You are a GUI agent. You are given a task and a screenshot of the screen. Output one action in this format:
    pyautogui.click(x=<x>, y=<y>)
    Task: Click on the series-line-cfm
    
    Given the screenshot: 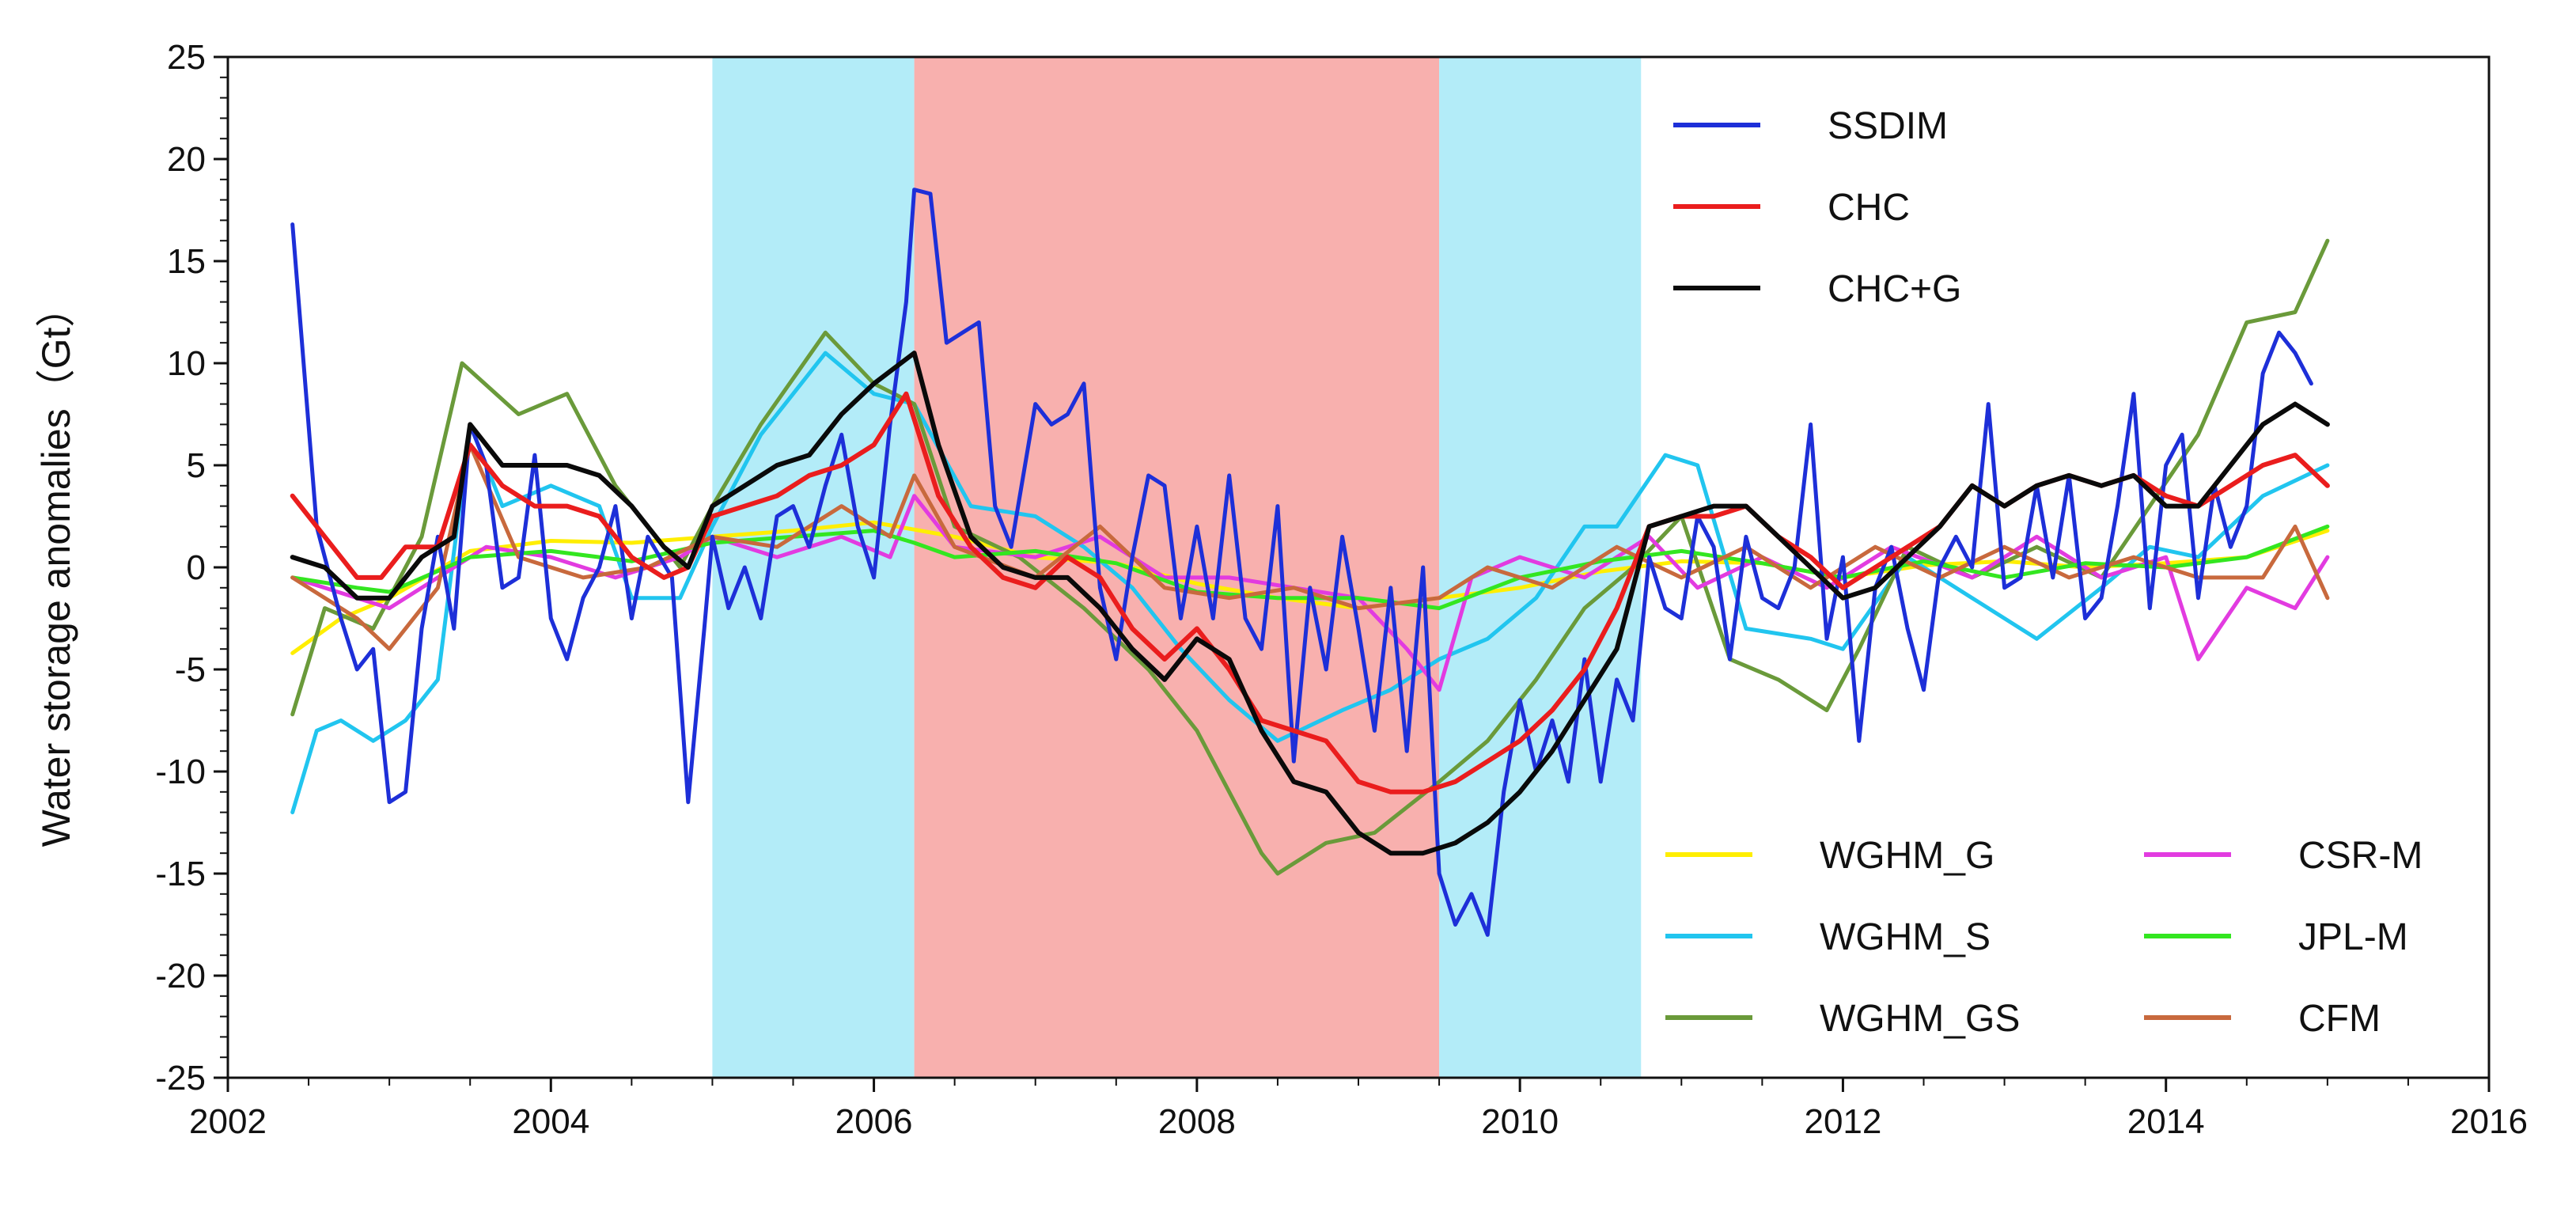 What is the action you would take?
    pyautogui.click(x=1310, y=546)
    